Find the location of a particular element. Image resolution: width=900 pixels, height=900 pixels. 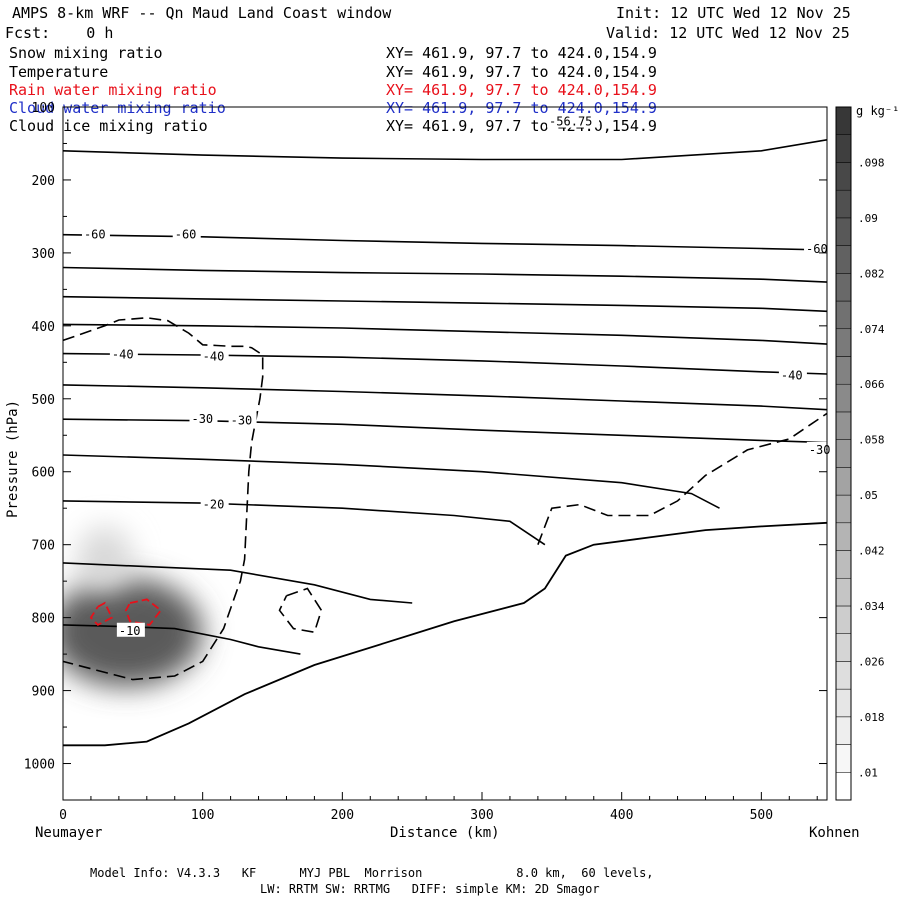

legend-xy-cloud-ice: XY= 461.9, 97.7 to 424.0,154.9 is located at coordinates (521, 126).